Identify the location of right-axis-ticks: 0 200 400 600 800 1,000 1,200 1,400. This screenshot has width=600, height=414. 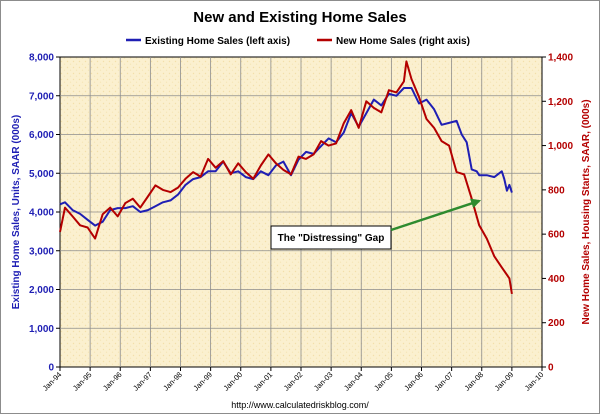
(557, 213).